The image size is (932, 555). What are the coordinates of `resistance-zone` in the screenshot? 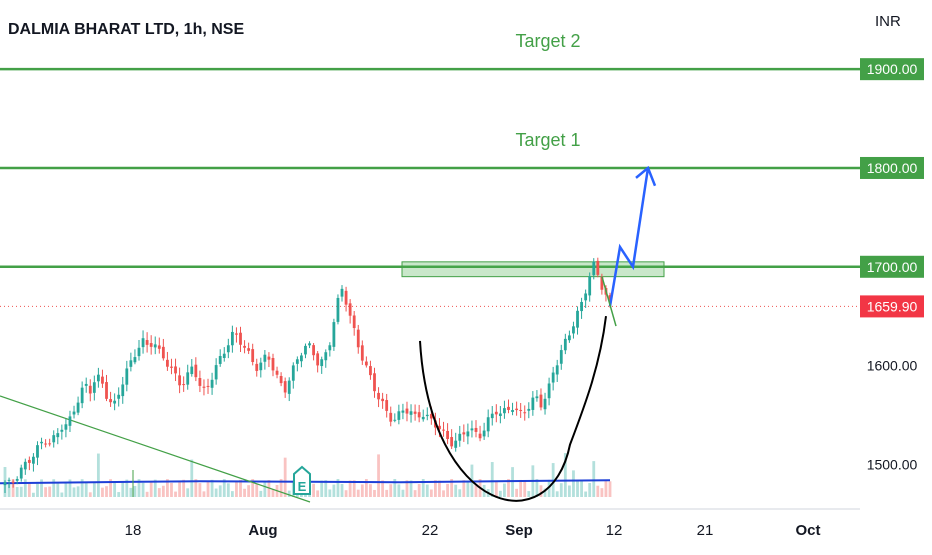 It's located at (533, 269).